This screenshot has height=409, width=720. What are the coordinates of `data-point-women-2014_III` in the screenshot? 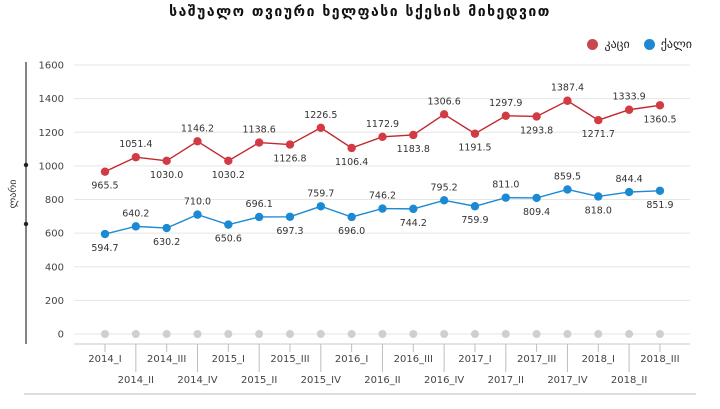 It's located at (166, 228).